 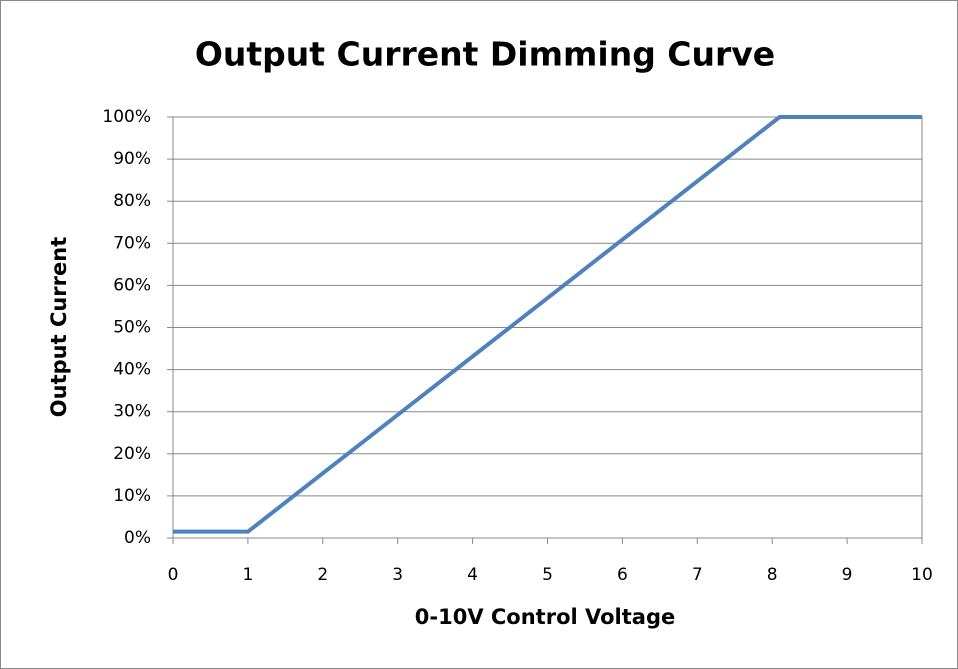 I want to click on chart-title: Output Current Dimming Curve, so click(x=485, y=54).